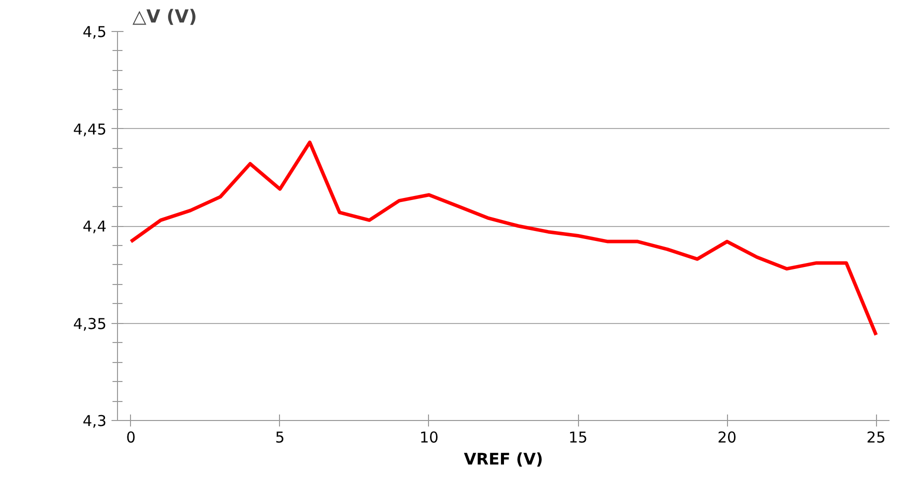 This screenshot has width=901, height=498. Describe the element at coordinates (90, 323) in the screenshot. I see `y-tick-label: 4,35` at that location.